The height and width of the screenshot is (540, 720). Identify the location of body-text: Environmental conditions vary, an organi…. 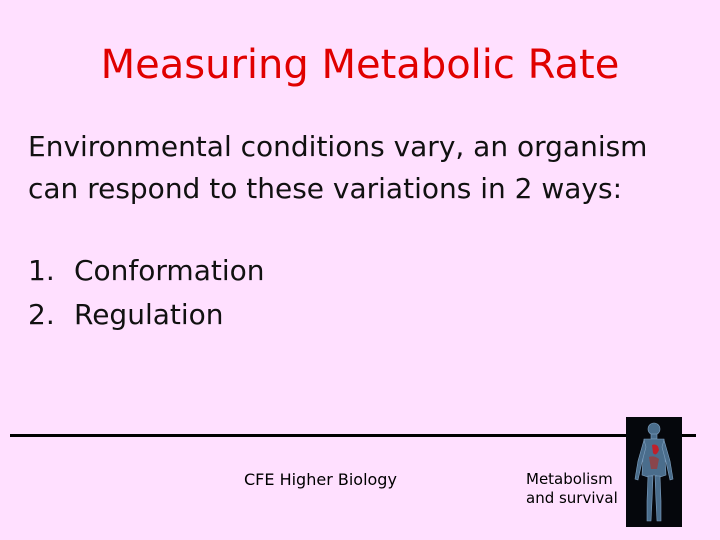
(338, 146).